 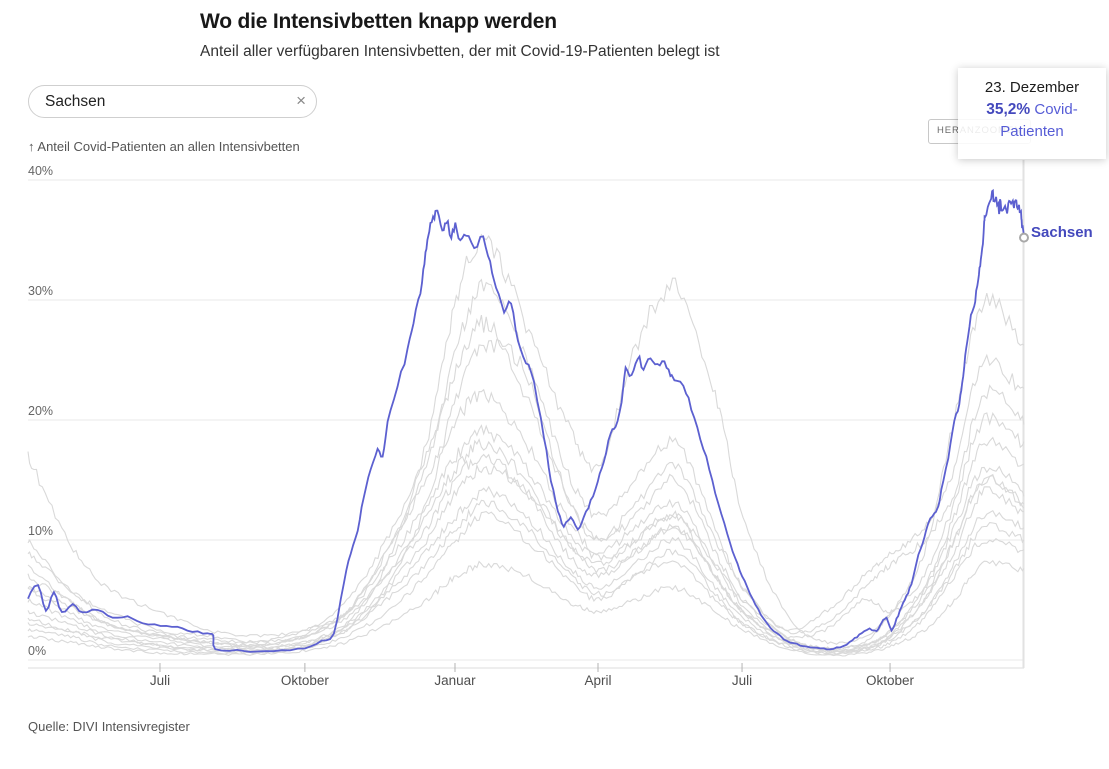 I want to click on y-axis-tick-label: 10%, so click(x=41, y=531).